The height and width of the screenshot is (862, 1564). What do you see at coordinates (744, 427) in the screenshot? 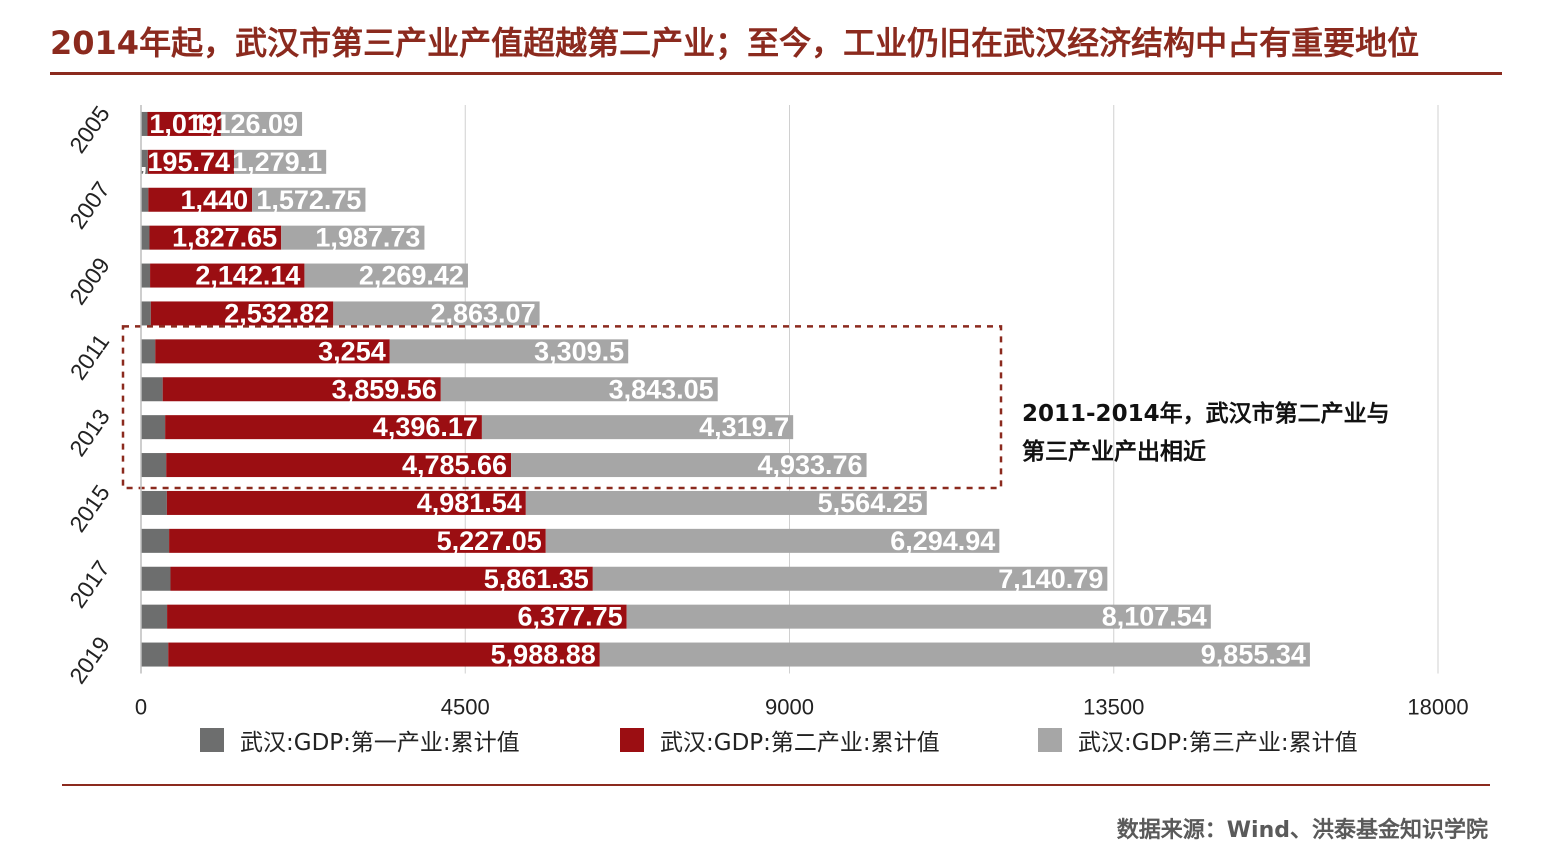
I see `data-label-tertiary-2013: 4,319.7` at bounding box center [744, 427].